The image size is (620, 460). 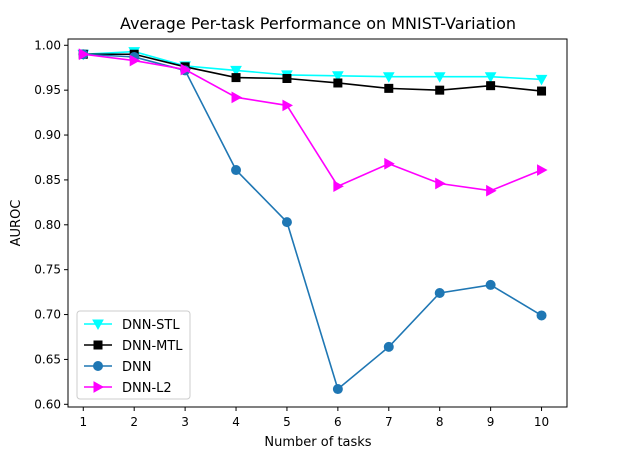 What do you see at coordinates (541, 422) in the screenshot?
I see `x-tick-label: 10` at bounding box center [541, 422].